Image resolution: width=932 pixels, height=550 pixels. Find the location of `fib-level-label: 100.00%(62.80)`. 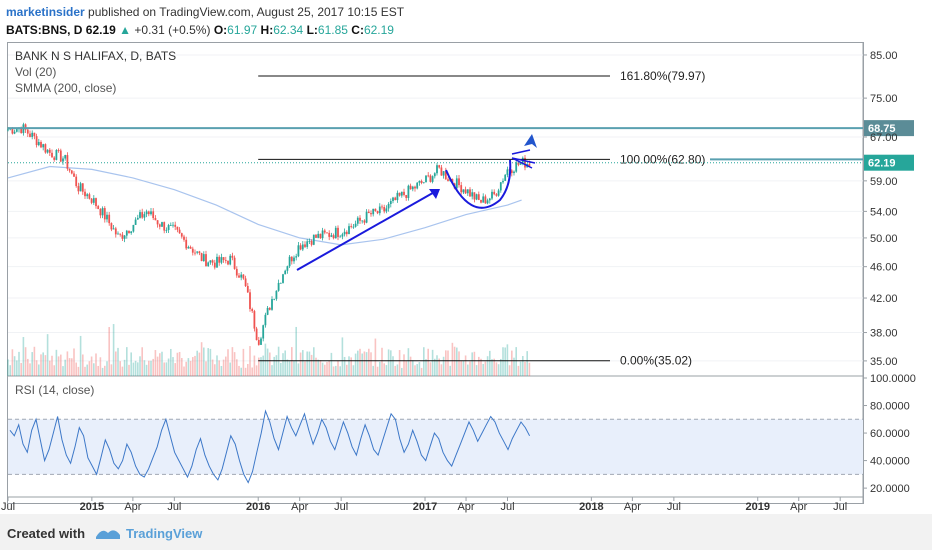

fib-level-label: 100.00%(62.80) is located at coordinates (662, 159).